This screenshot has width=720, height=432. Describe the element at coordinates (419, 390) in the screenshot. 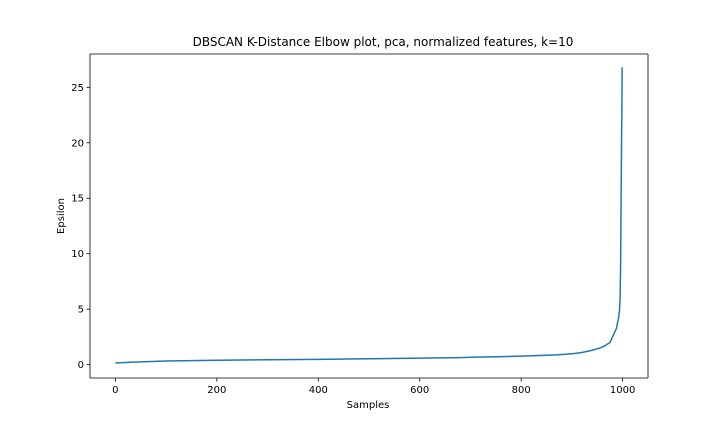

I see `x-tick-label: 600` at that location.